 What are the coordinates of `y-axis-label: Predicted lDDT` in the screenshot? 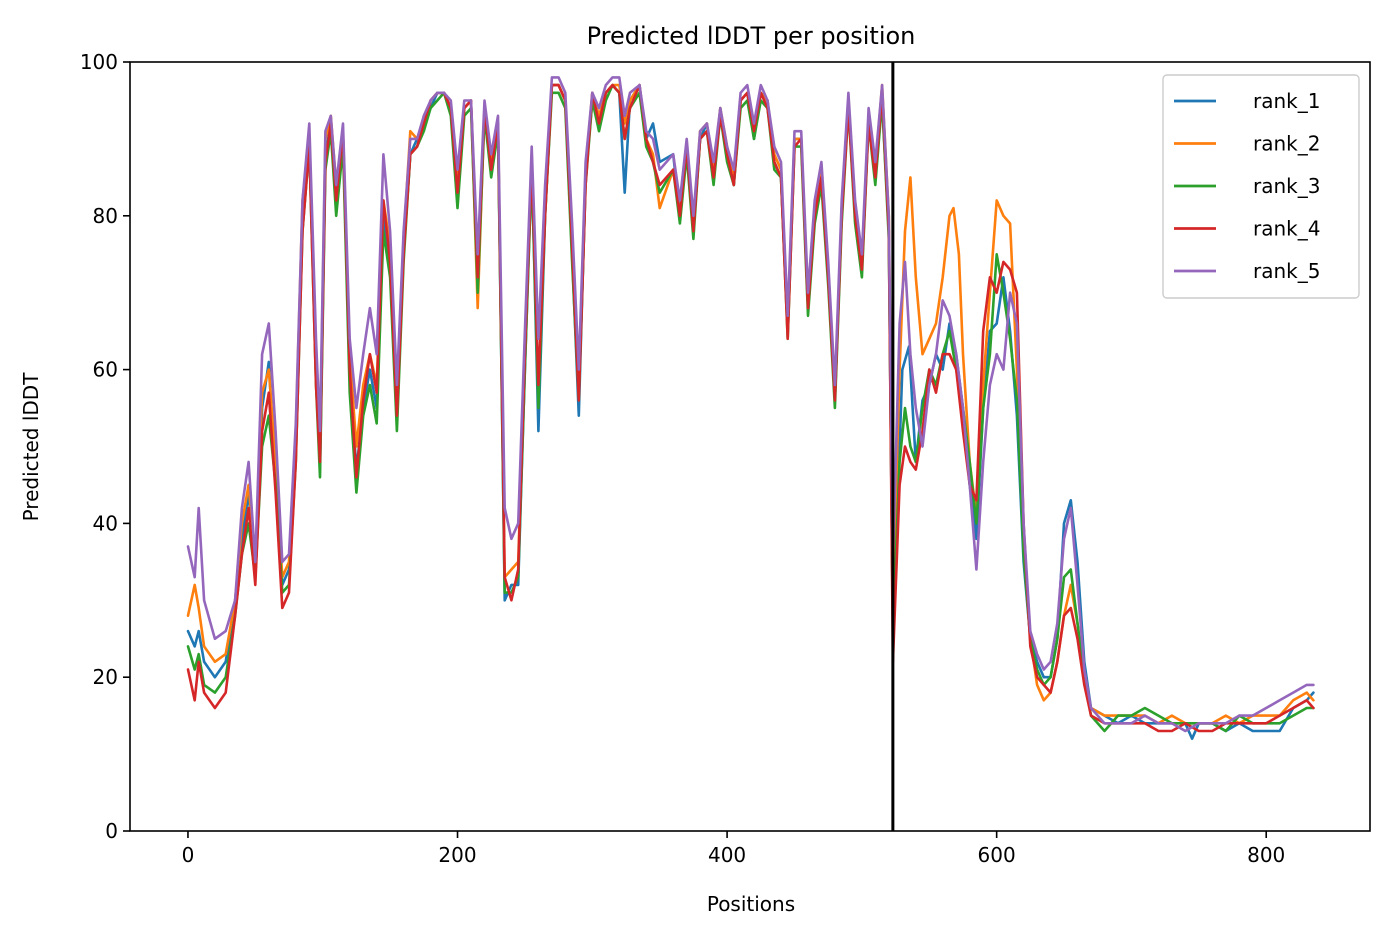 It's located at (31, 447).